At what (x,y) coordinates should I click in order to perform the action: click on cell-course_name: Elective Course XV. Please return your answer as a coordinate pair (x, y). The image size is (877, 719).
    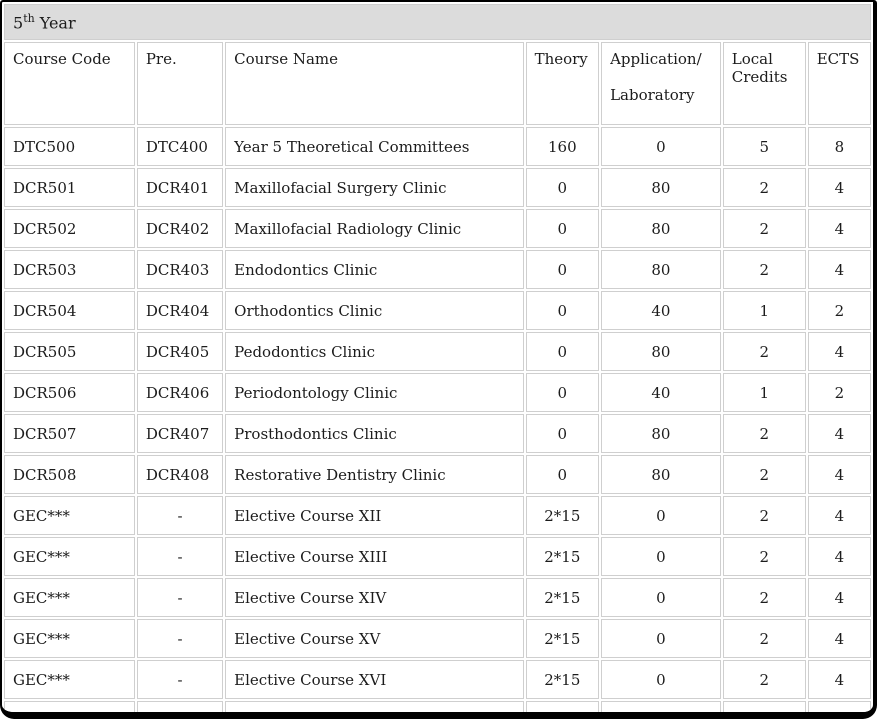
    Looking at the image, I should click on (374, 638).